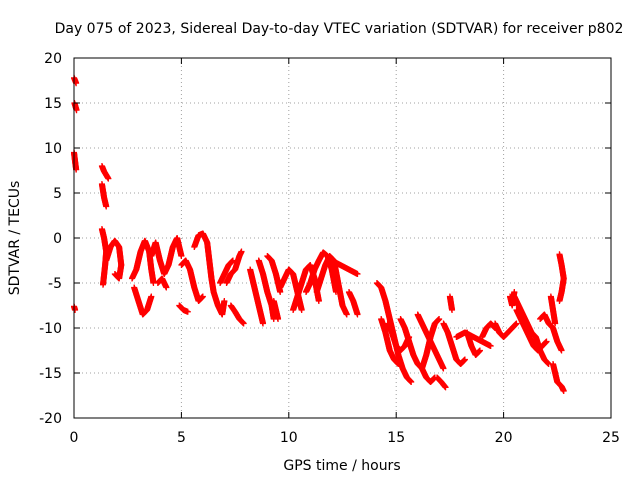 The width and height of the screenshot is (640, 480). I want to click on y-tick-label: 0, so click(57, 239).